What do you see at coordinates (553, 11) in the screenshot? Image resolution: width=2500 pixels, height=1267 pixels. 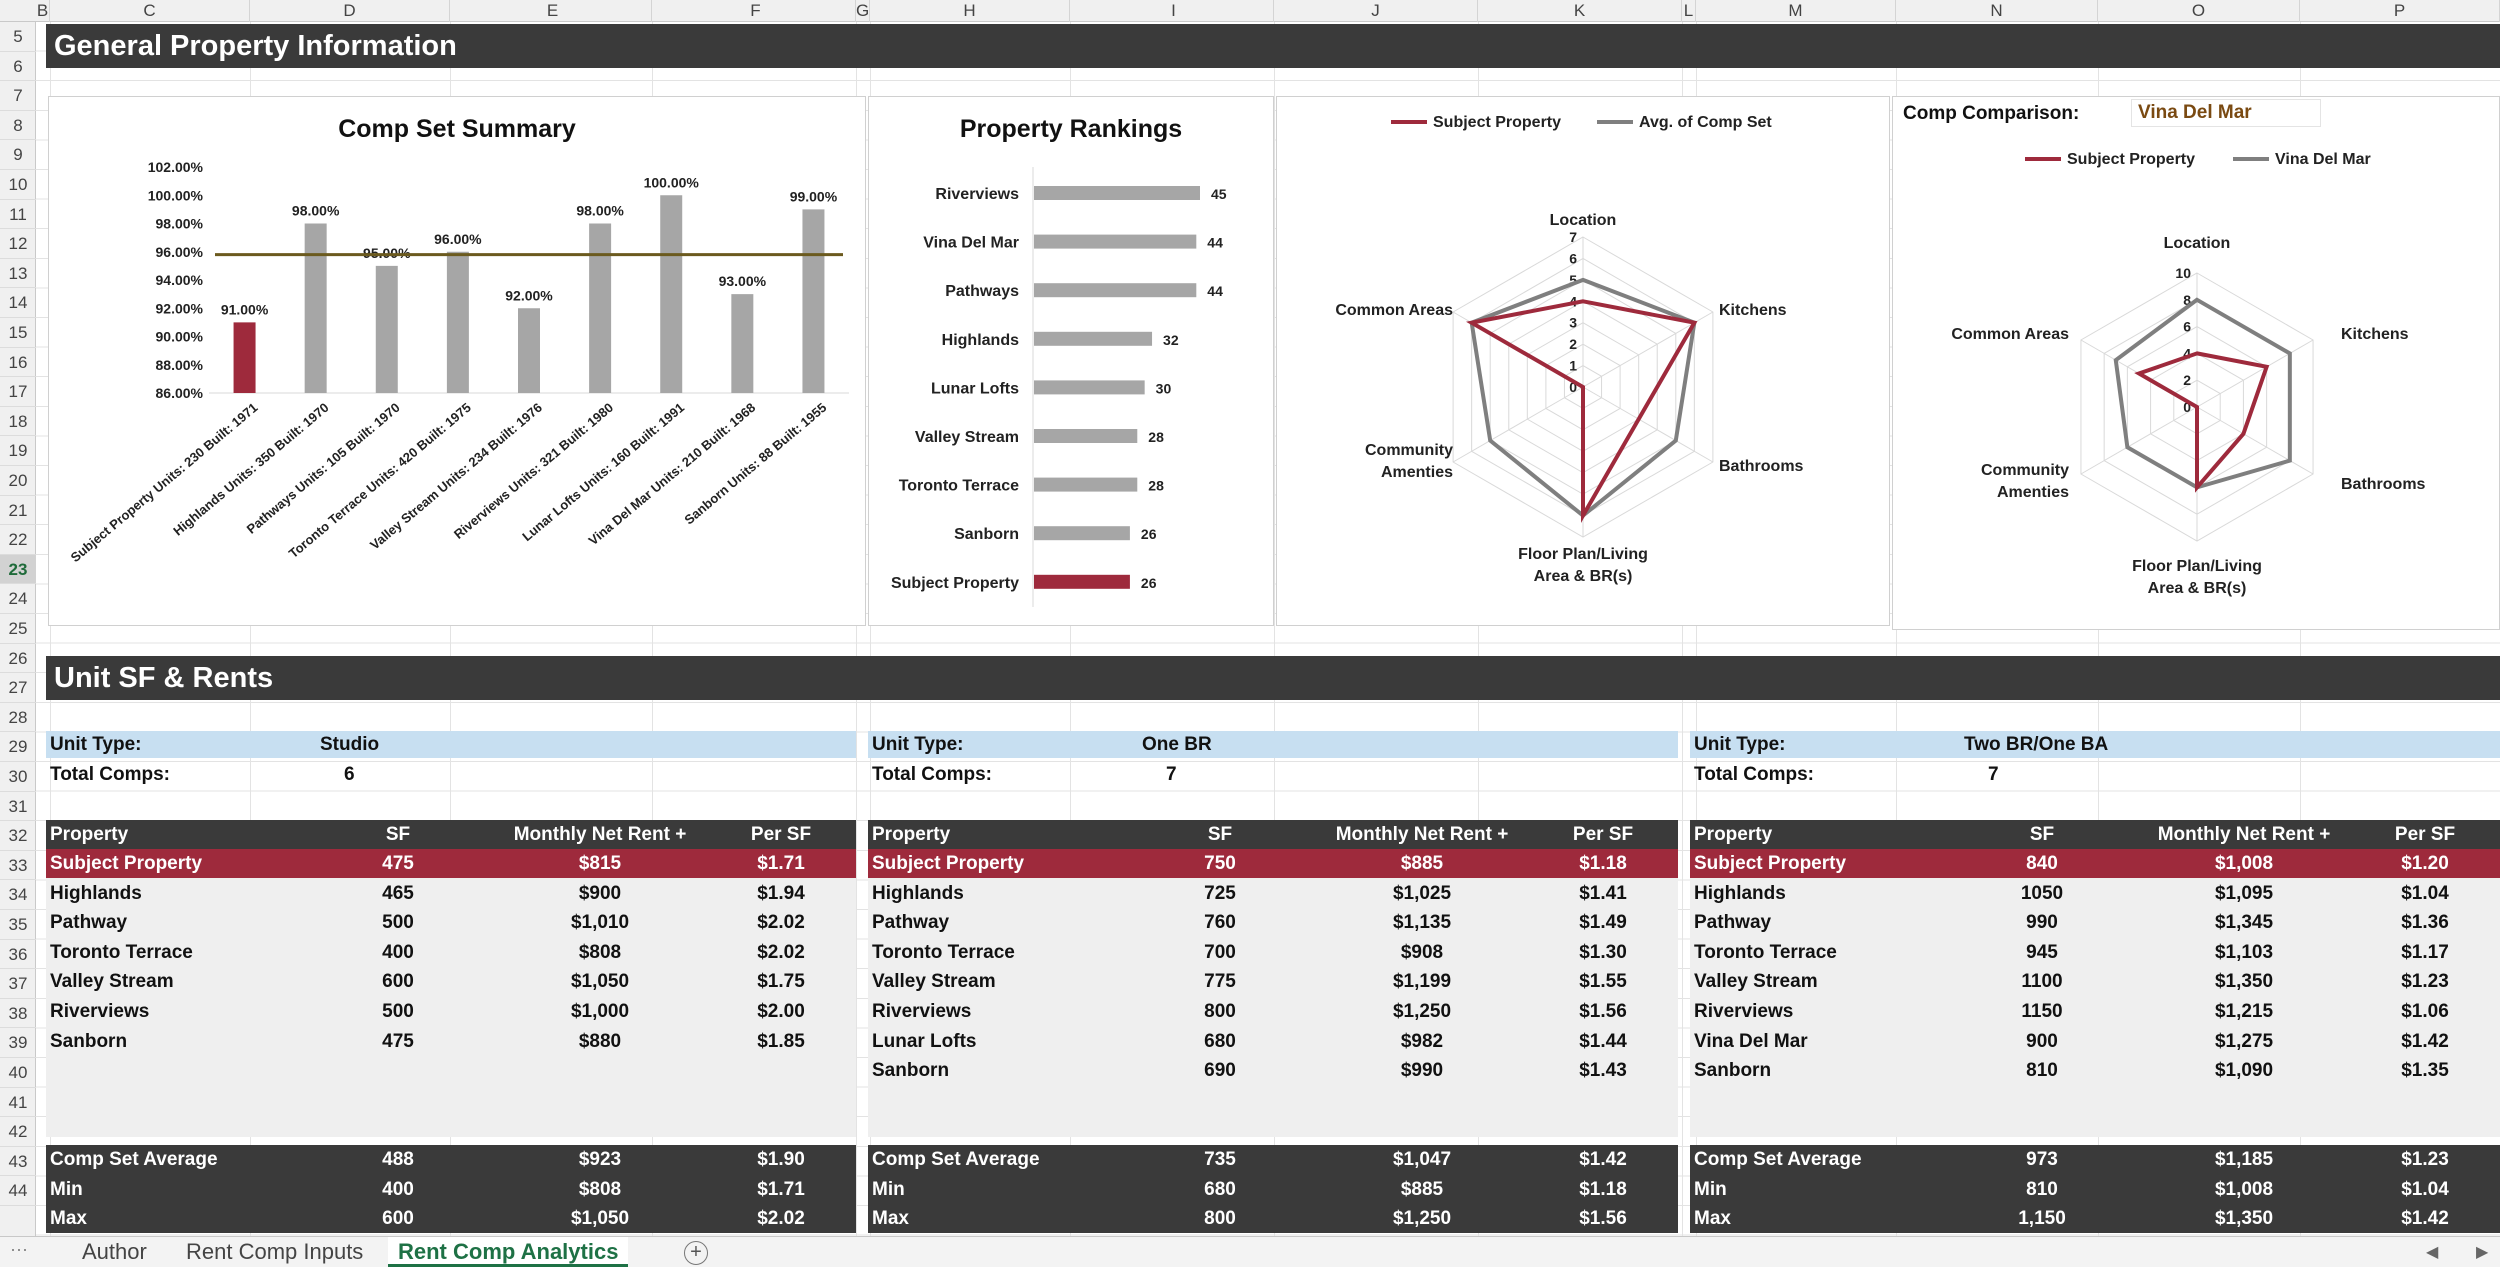 I see `column-header: E` at bounding box center [553, 11].